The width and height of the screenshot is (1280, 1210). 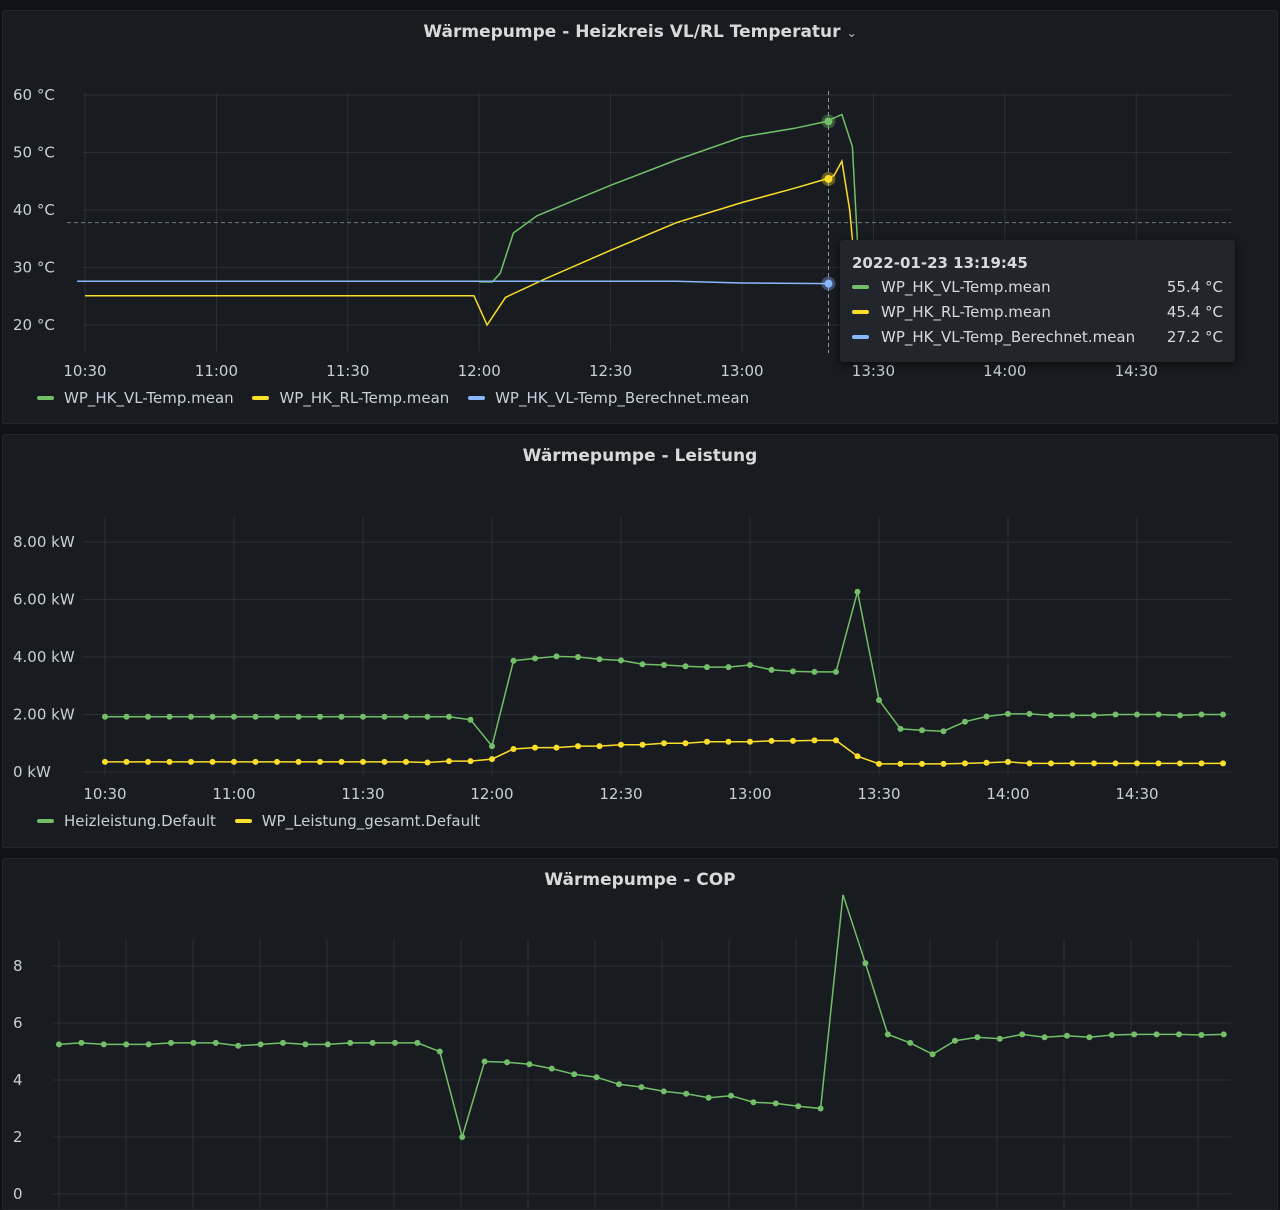 I want to click on panel-title: Wärmepumpe - Heizkreis VL/RL Temperatur ⌄, so click(x=640, y=32).